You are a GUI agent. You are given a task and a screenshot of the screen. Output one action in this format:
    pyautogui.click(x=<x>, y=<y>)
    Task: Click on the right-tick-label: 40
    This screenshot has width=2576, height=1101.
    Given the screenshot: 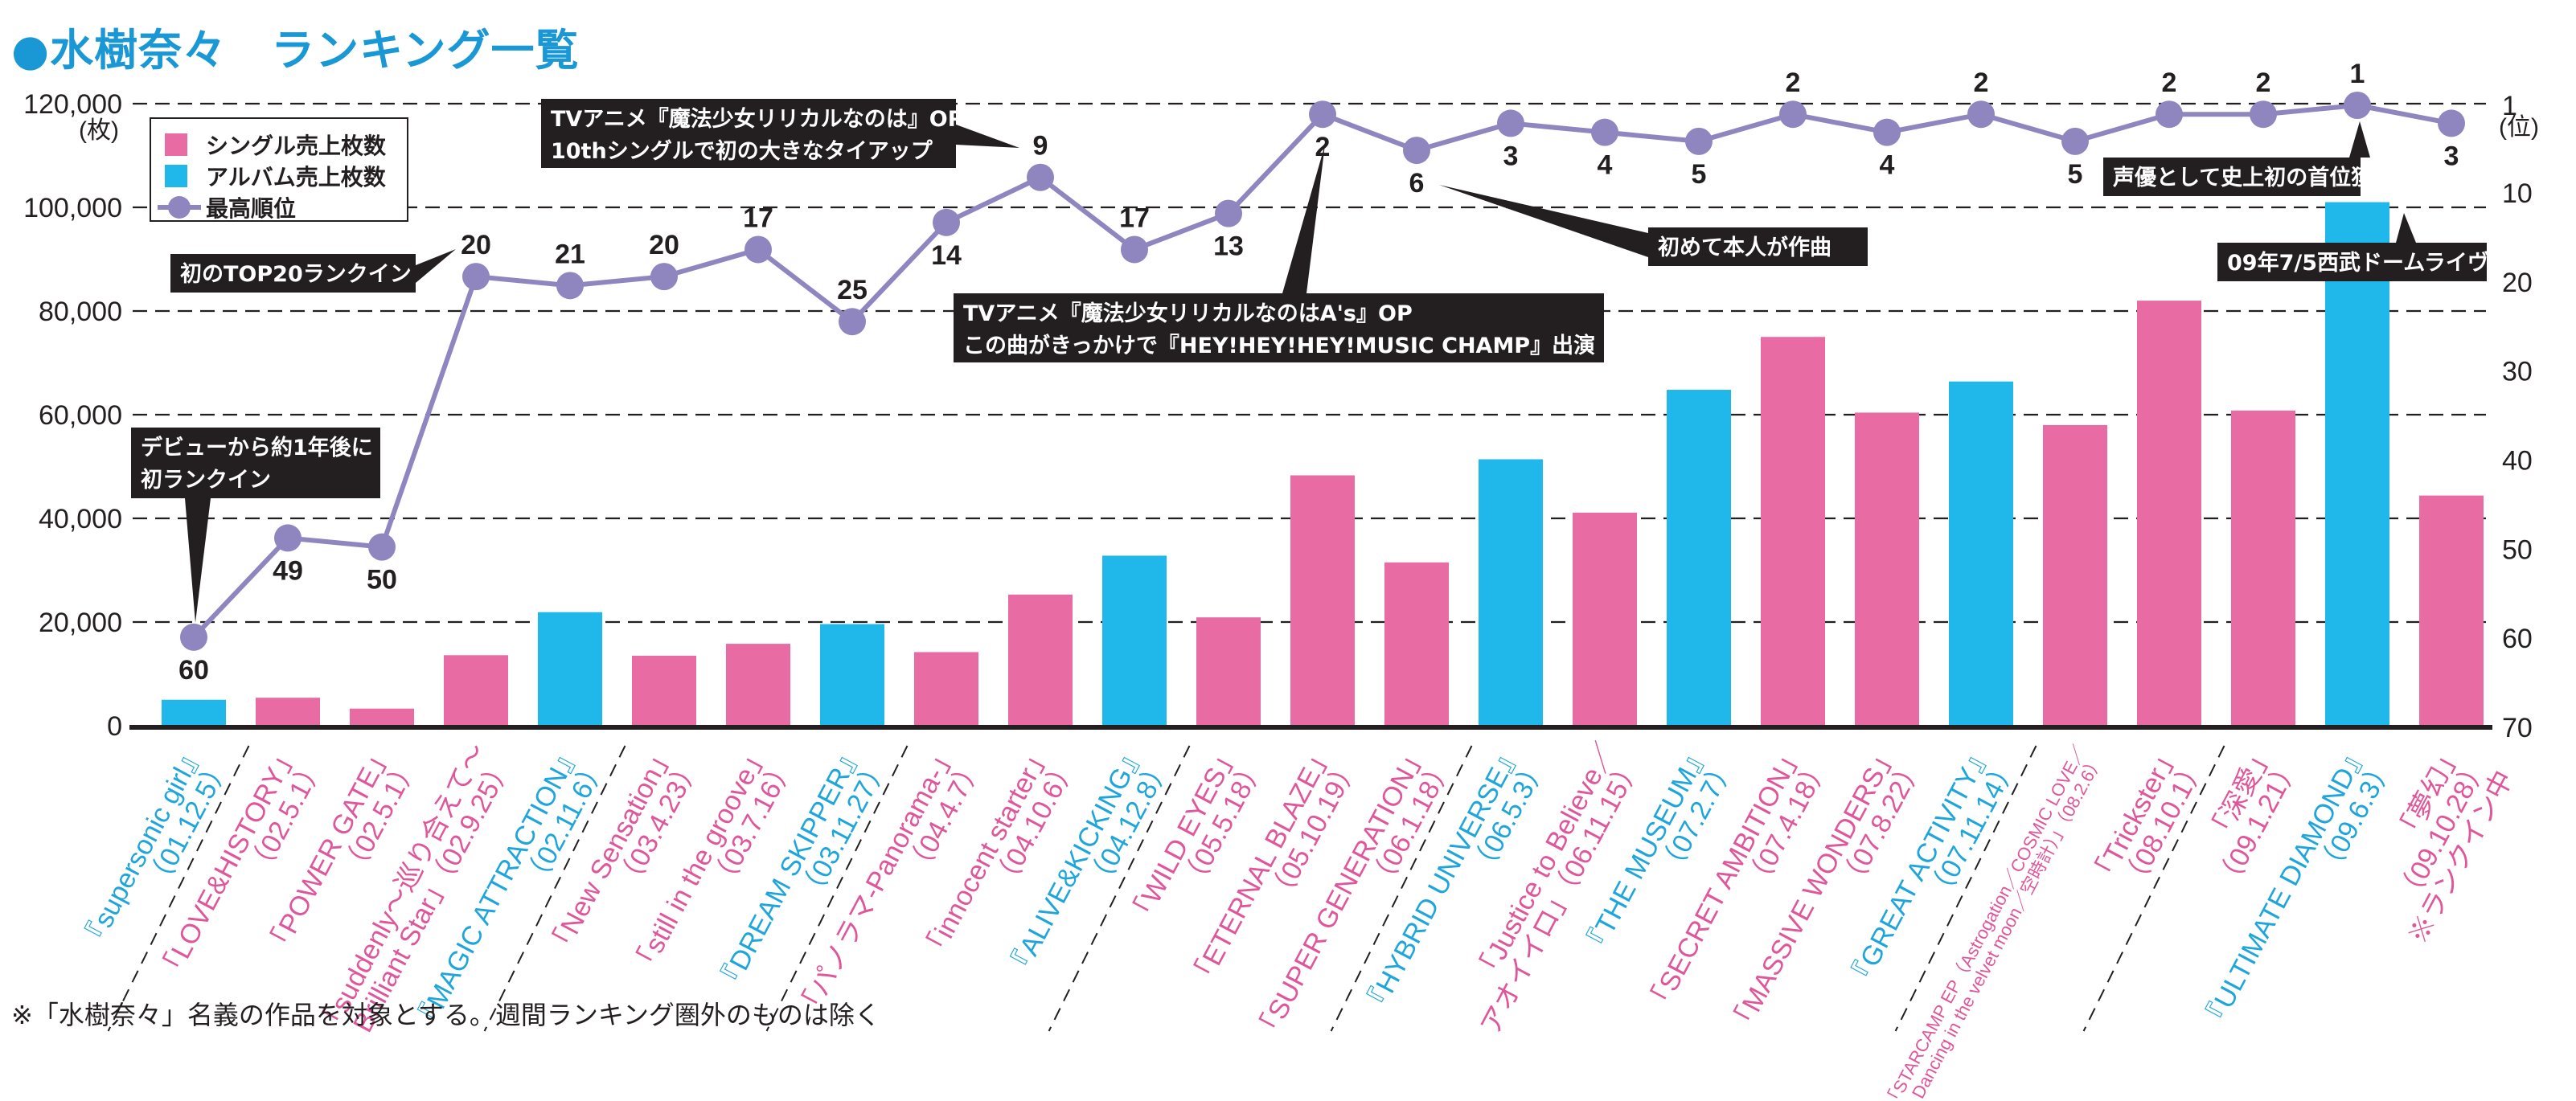 What is the action you would take?
    pyautogui.click(x=2518, y=461)
    